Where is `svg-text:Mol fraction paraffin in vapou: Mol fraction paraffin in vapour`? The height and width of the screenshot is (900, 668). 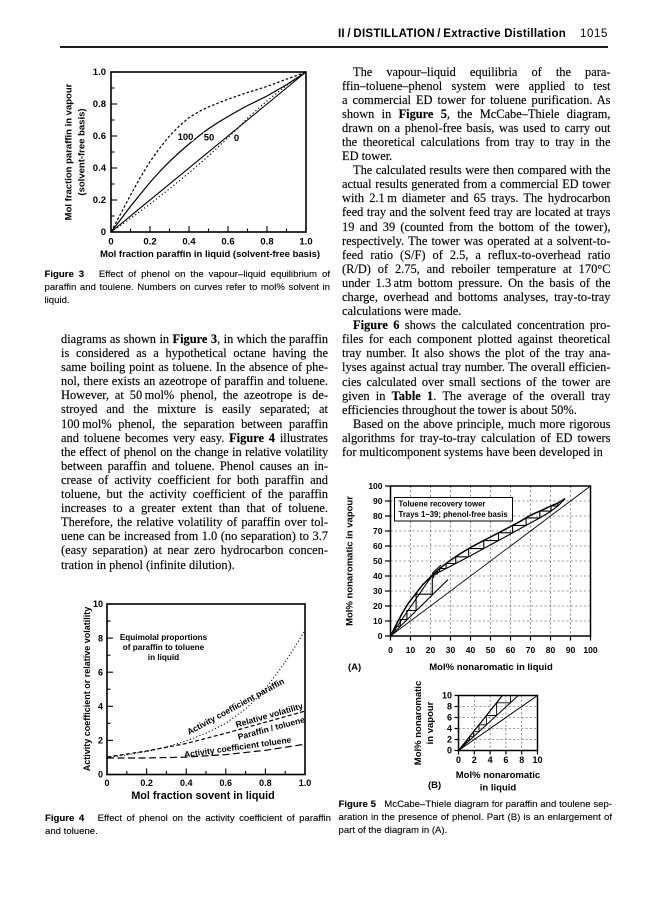 svg-text:Mol fraction paraffin in vapou: Mol fraction paraffin in vapour is located at coordinates (69, 151).